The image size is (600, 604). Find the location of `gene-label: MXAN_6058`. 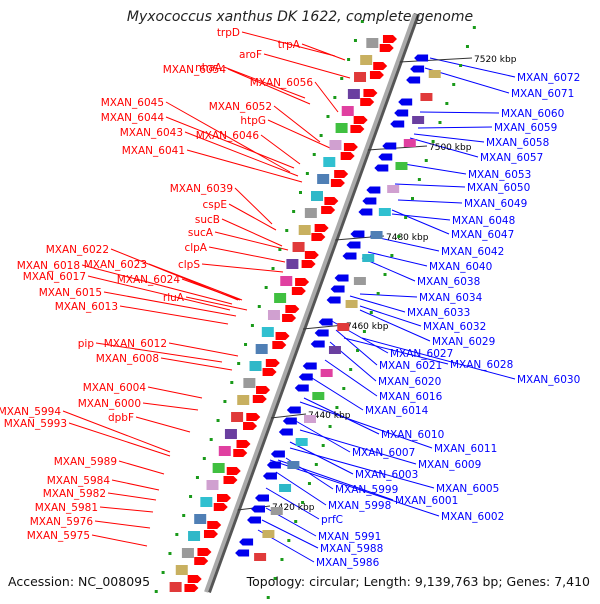

gene-label: MXAN_6058 is located at coordinates (517, 143).